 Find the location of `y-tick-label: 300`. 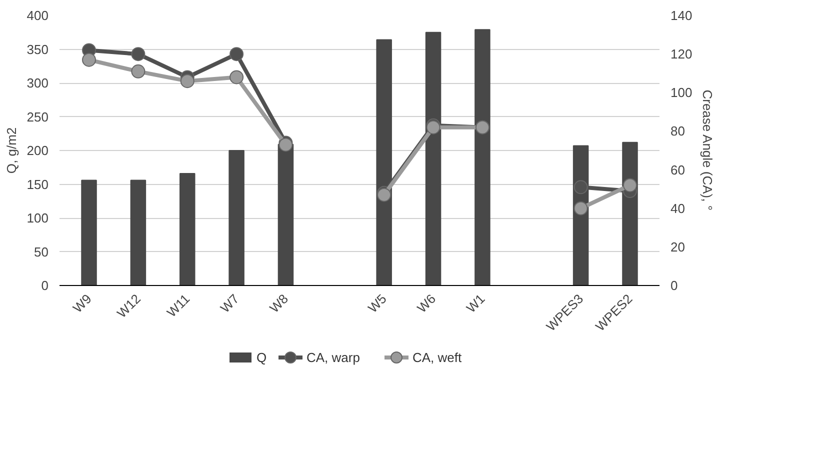

y-tick-label: 300 is located at coordinates (37, 83).